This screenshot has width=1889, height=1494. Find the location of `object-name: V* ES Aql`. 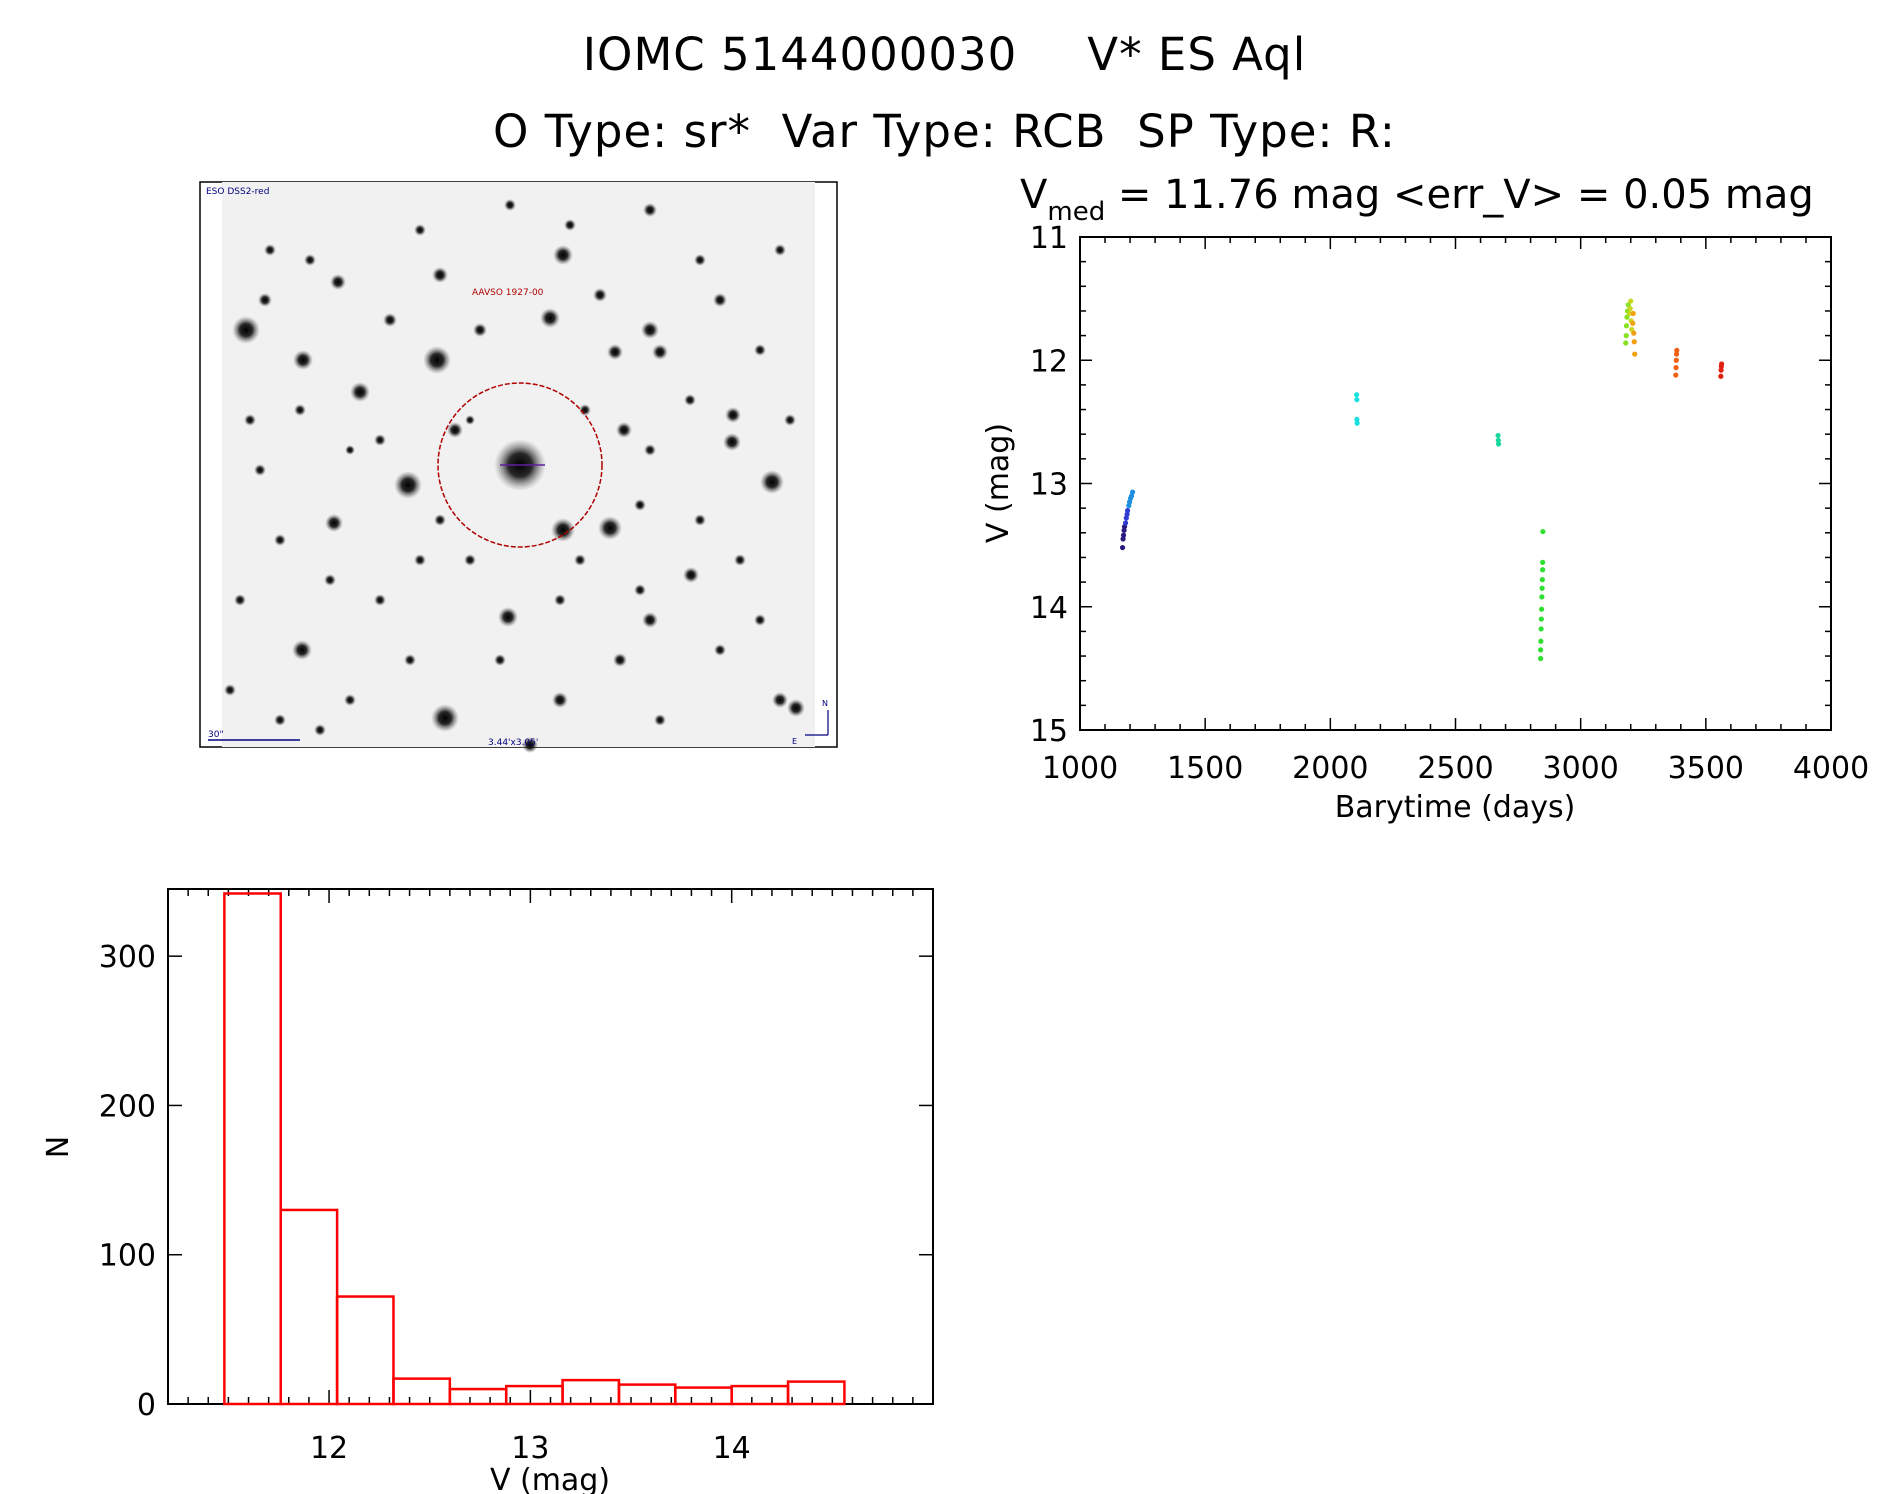

object-name: V* ES Aql is located at coordinates (1197, 54).